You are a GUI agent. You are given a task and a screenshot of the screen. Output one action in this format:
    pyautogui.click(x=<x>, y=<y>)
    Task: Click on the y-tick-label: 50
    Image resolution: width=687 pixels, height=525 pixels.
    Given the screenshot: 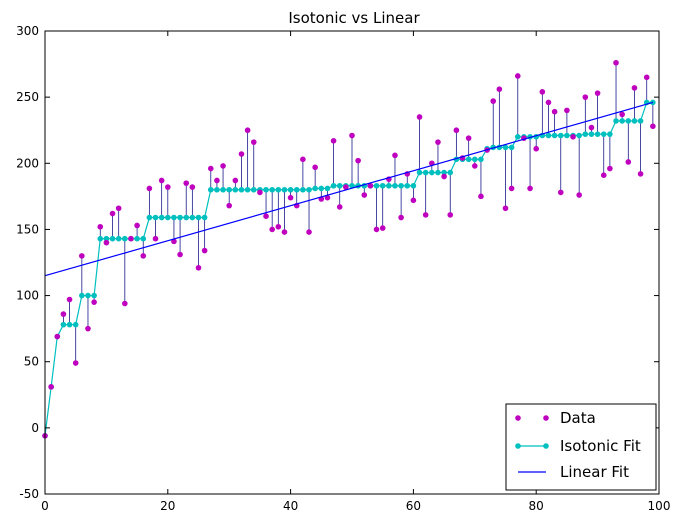 What is the action you would take?
    pyautogui.click(x=31, y=362)
    